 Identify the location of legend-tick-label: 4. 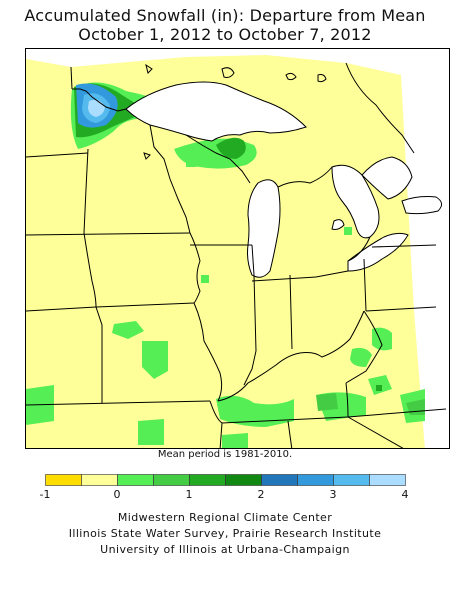
(405, 494).